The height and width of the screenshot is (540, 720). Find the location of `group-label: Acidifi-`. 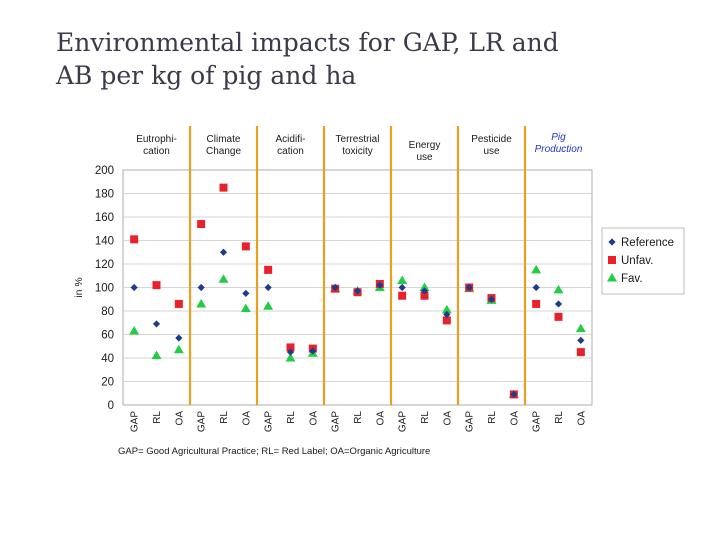

group-label: Acidifi- is located at coordinates (290, 139).